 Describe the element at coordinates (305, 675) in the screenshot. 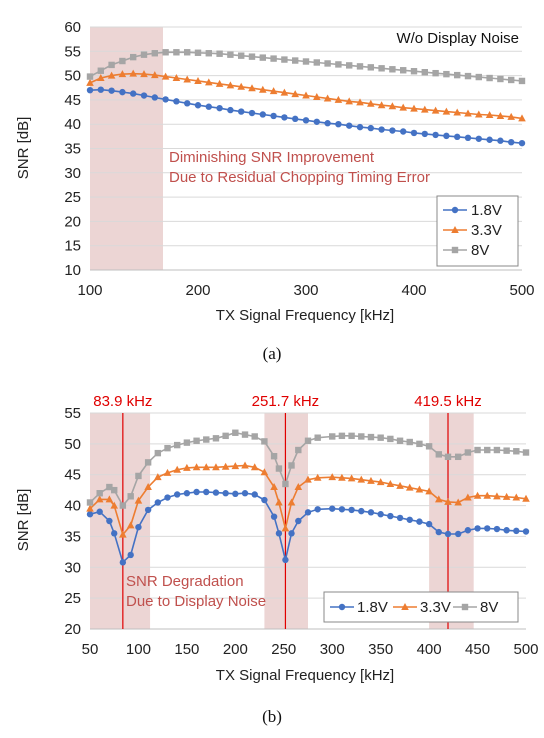

I see `chart-b-xlabel: TX Signal Frequency [kHz]` at that location.